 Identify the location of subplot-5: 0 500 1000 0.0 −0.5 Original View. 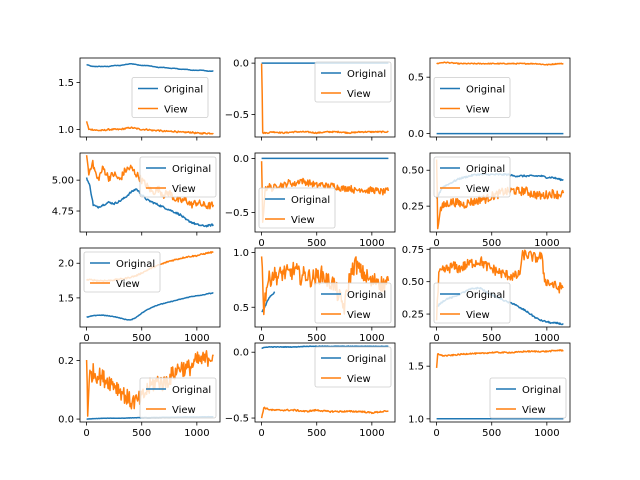
(310, 200).